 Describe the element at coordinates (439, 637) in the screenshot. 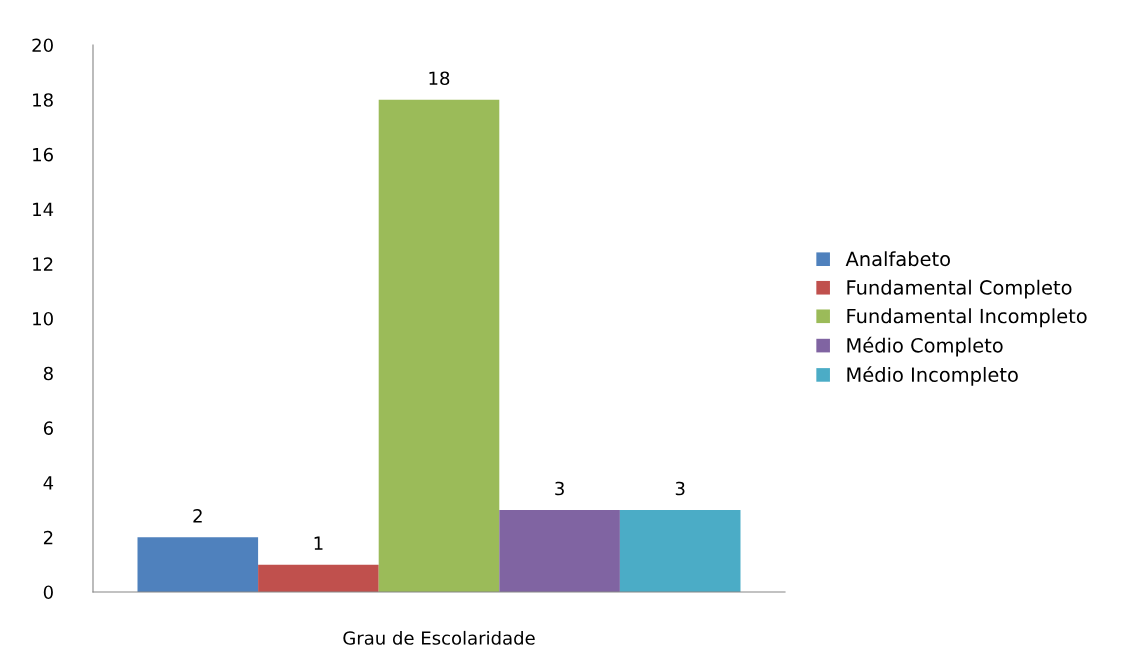

I see `x-tick-label: Grau de Escolaridade` at that location.